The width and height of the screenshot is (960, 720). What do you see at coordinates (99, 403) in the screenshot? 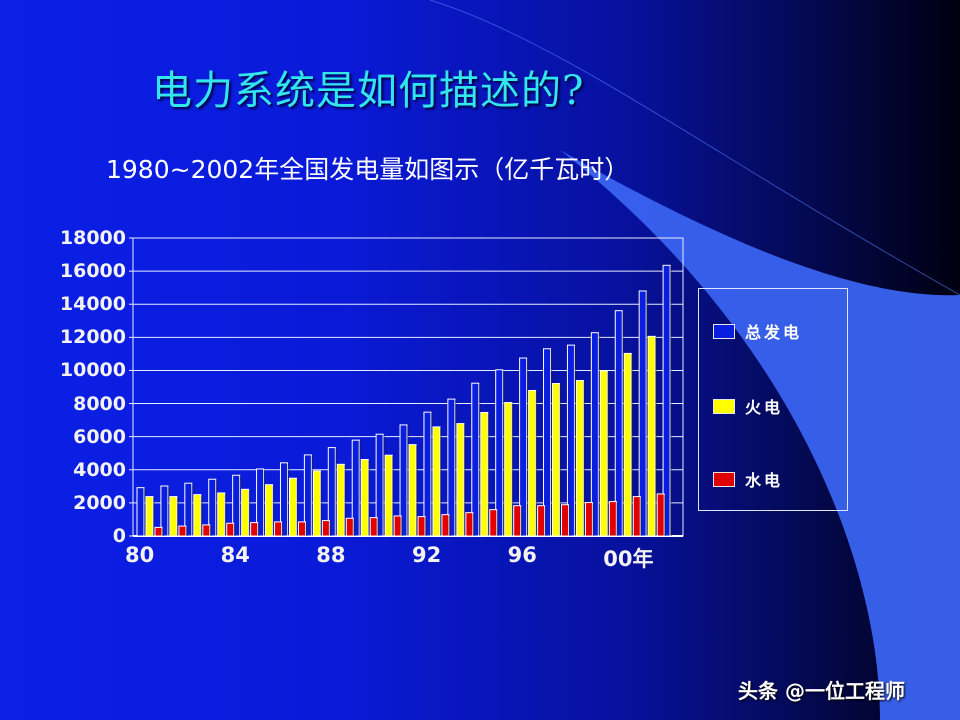
I see `y-tick-label: 8000` at bounding box center [99, 403].